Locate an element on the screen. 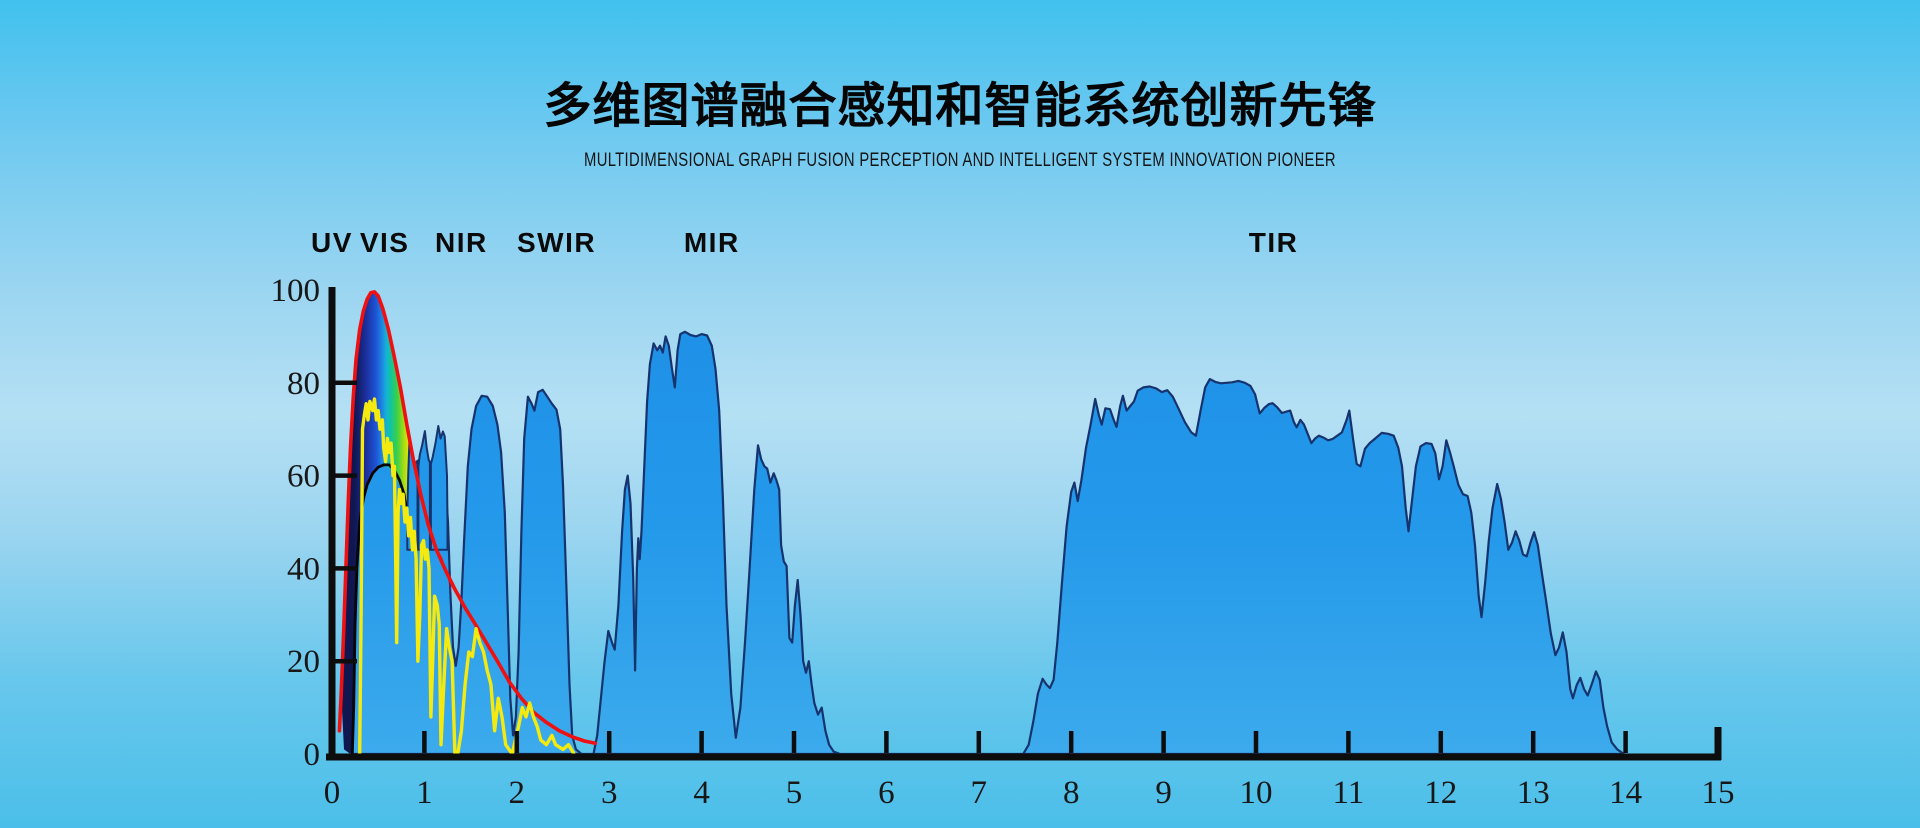 Image resolution: width=1920 pixels, height=828 pixels. x-tick-label: 2 is located at coordinates (517, 793).